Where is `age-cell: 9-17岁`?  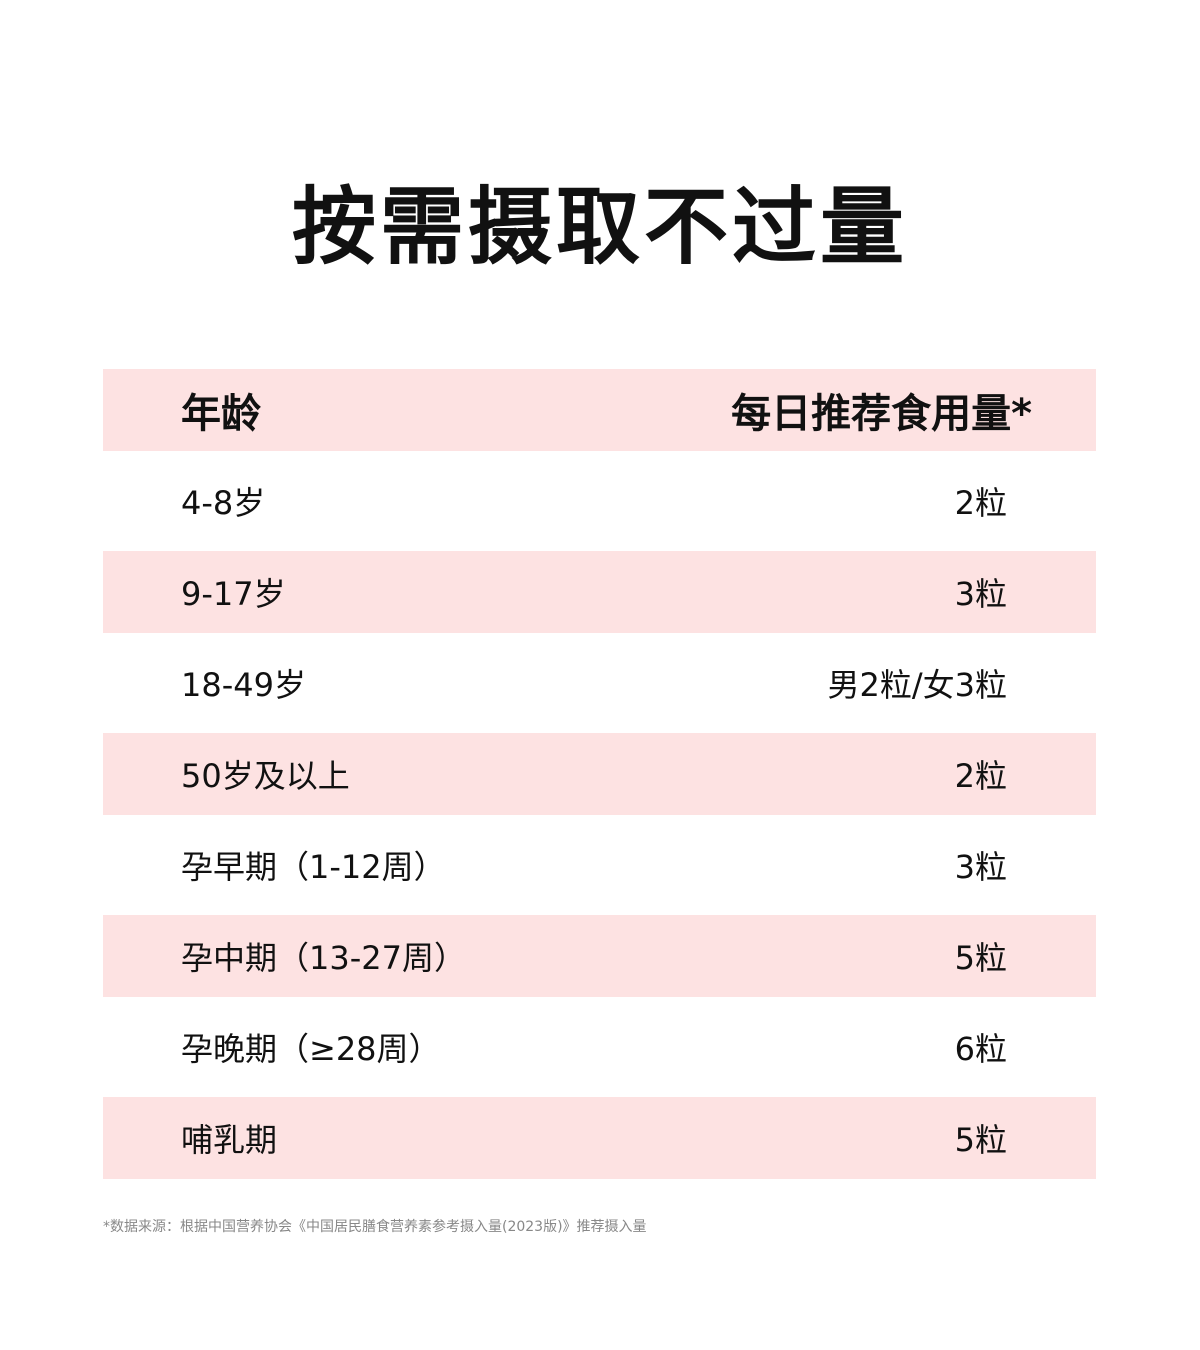
age-cell: 9-17岁 is located at coordinates (233, 594).